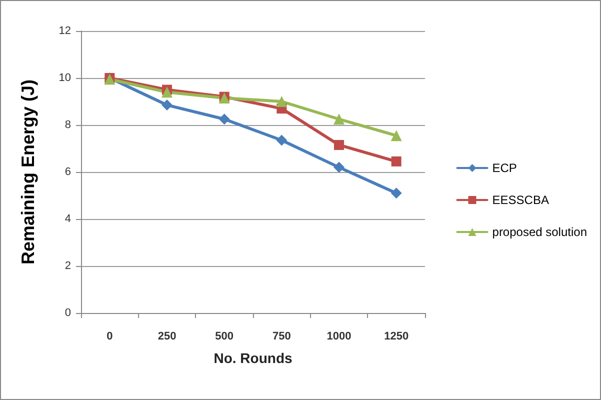  What do you see at coordinates (67, 219) in the screenshot?
I see `y-tick-label: 4` at bounding box center [67, 219].